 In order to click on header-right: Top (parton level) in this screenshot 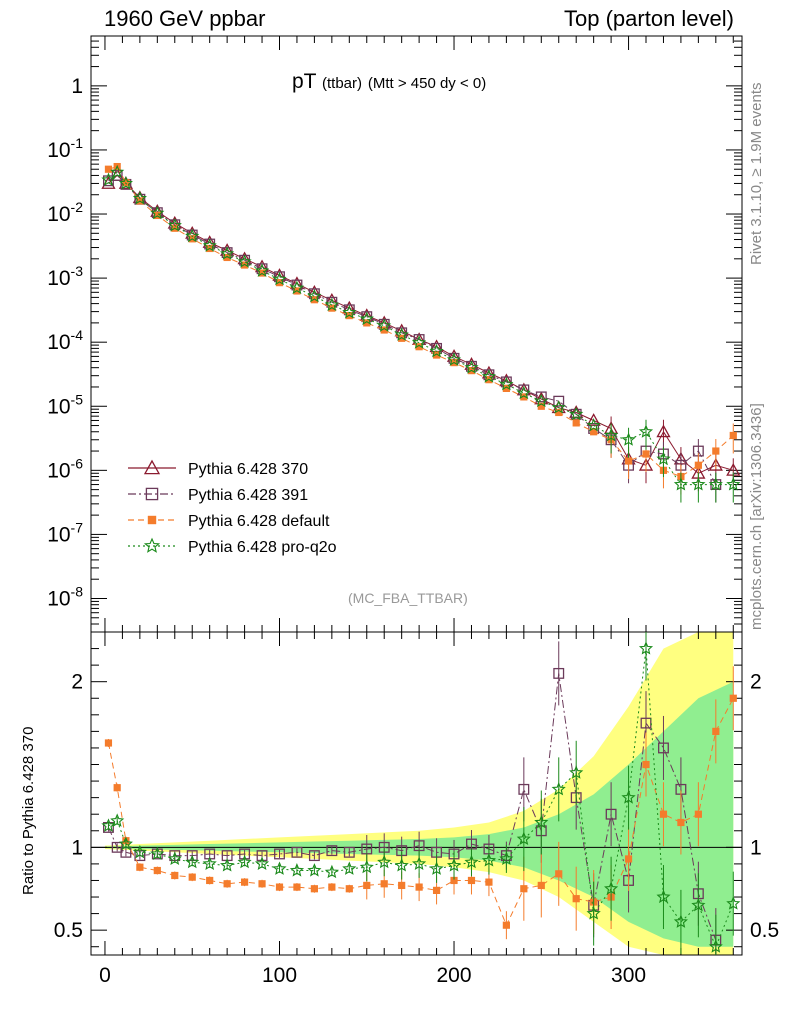, I will do `click(649, 18)`.